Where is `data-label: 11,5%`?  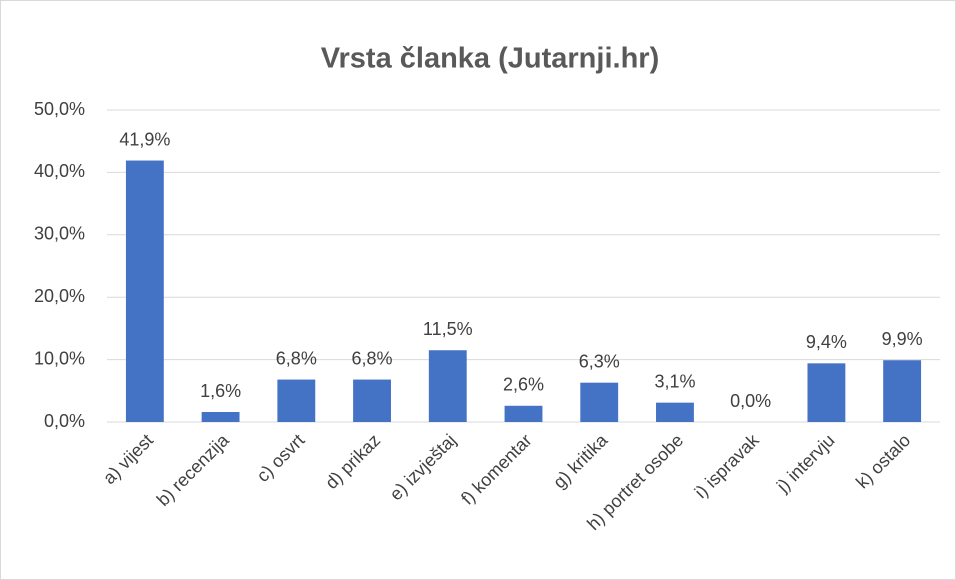 data-label: 11,5% is located at coordinates (448, 329).